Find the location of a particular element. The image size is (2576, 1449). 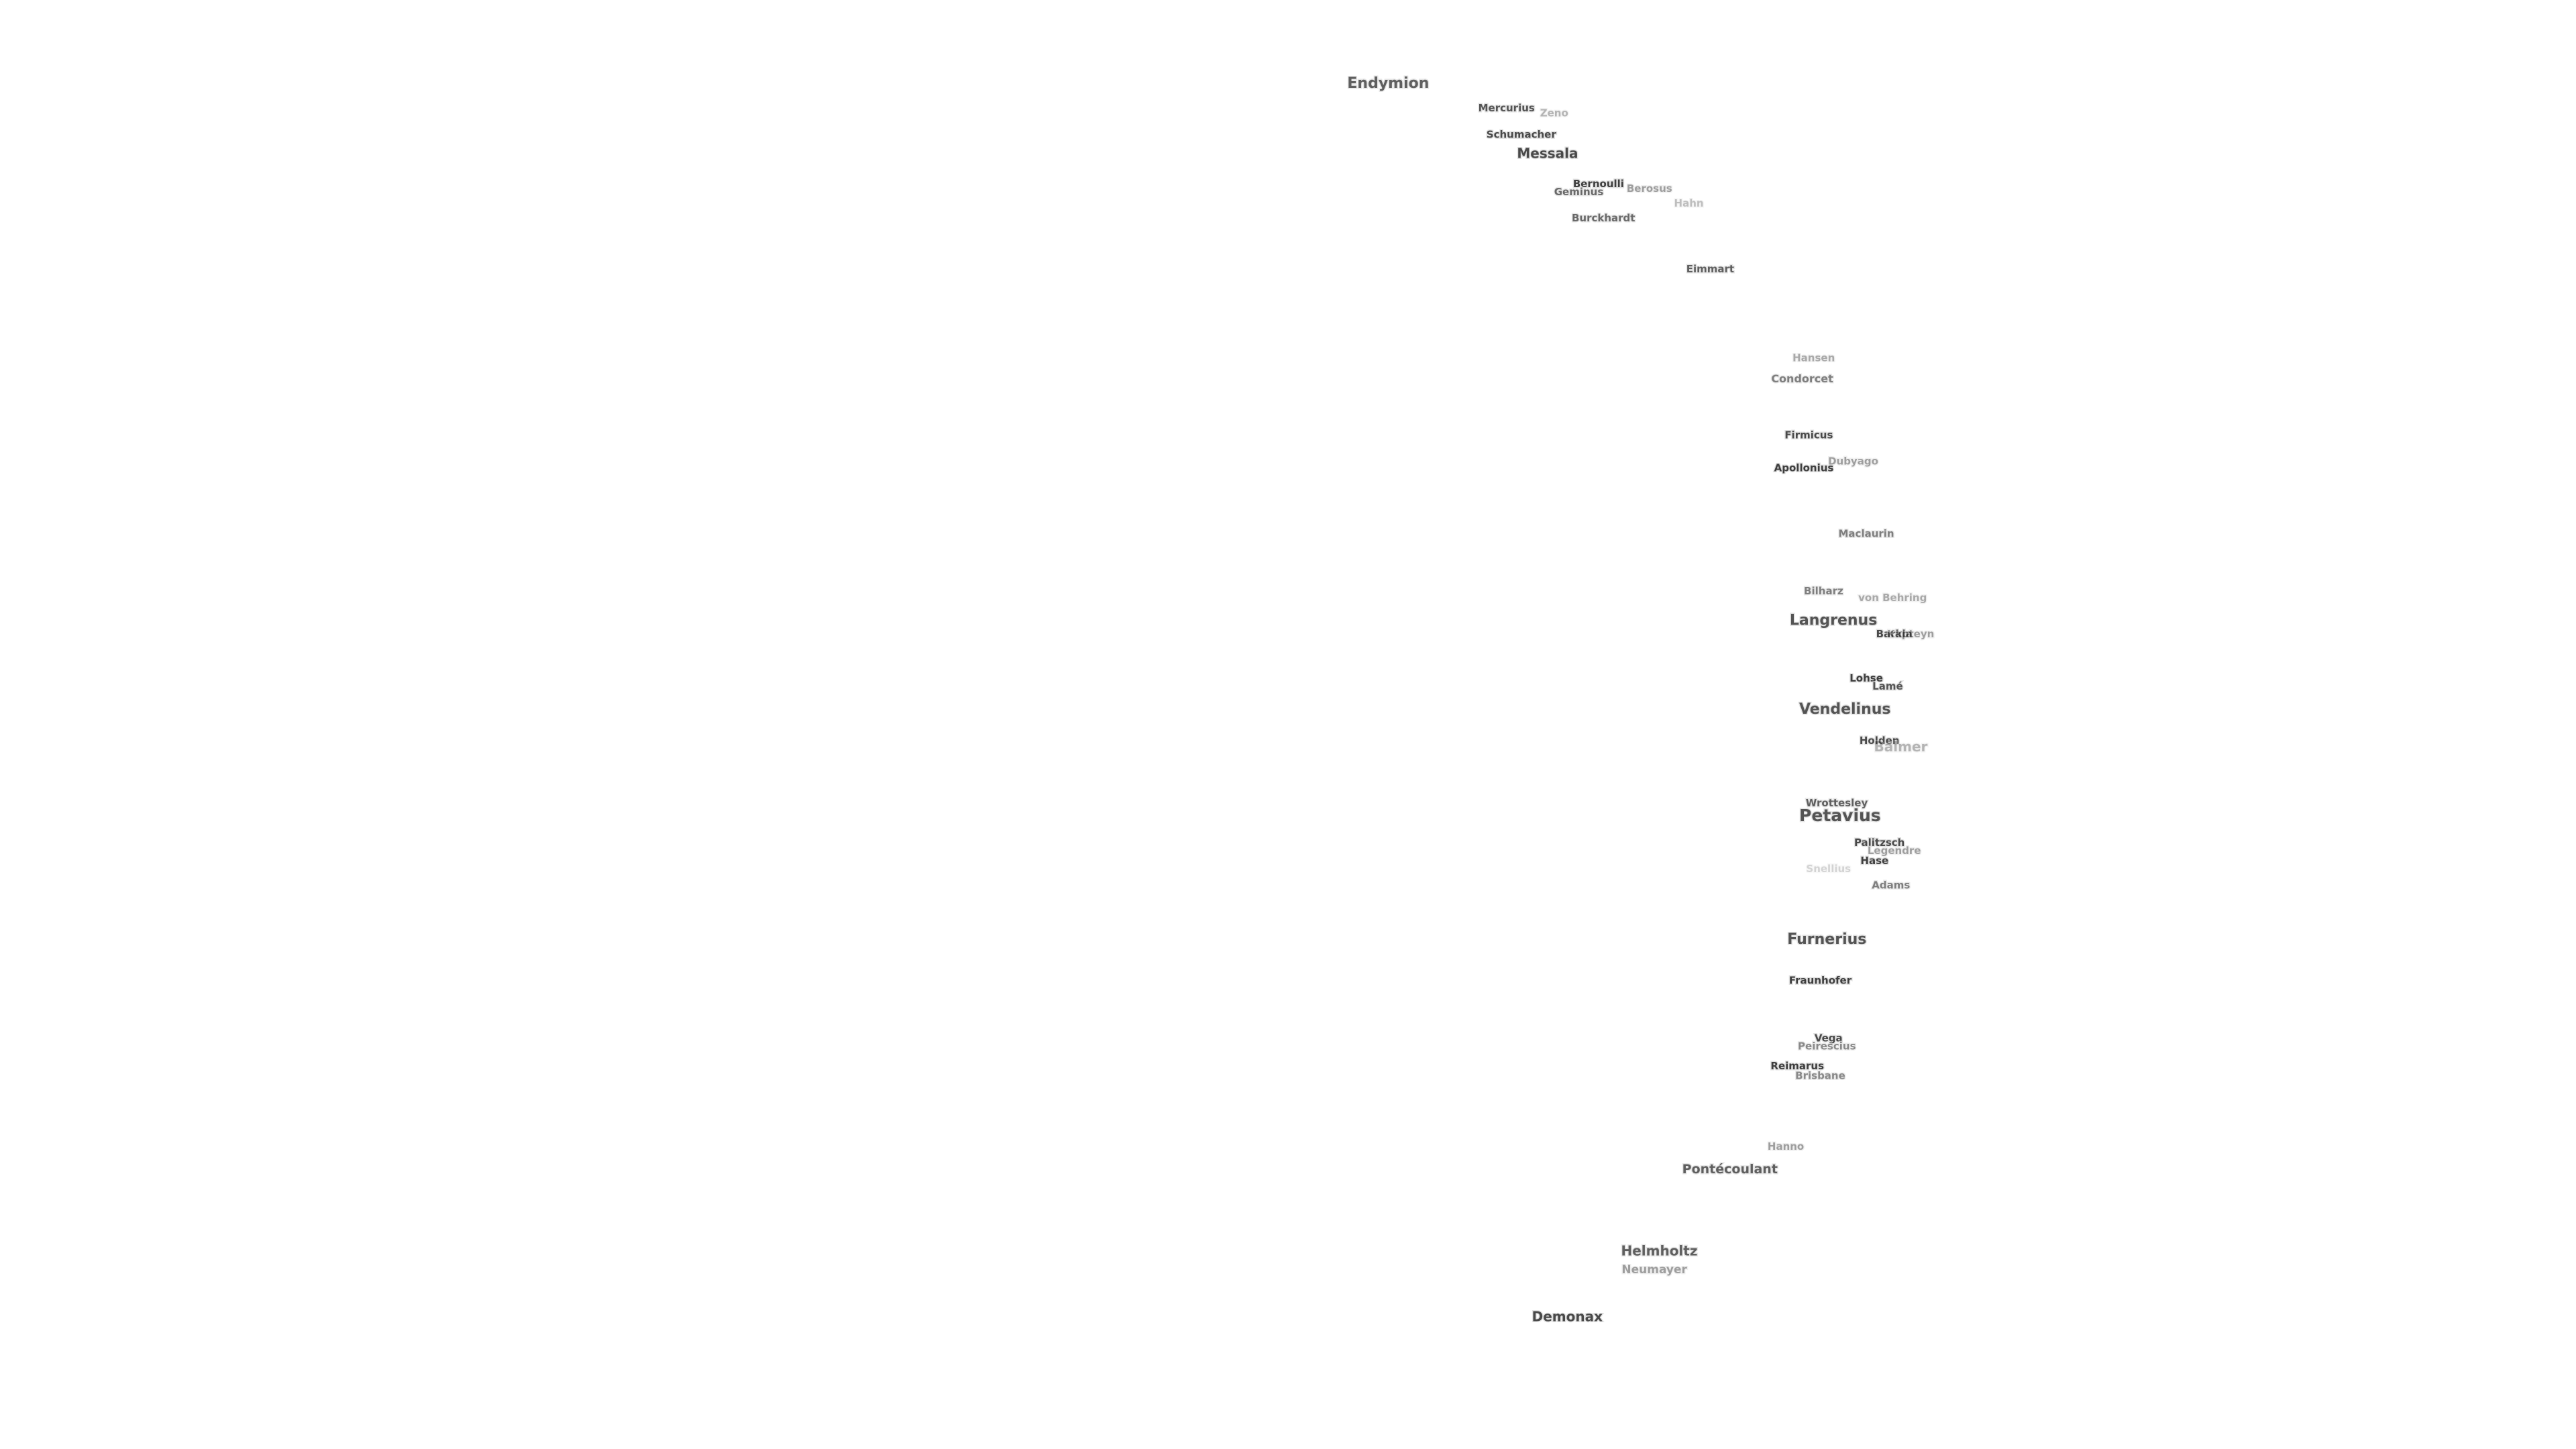

crater-label: Vega is located at coordinates (1829, 1038).